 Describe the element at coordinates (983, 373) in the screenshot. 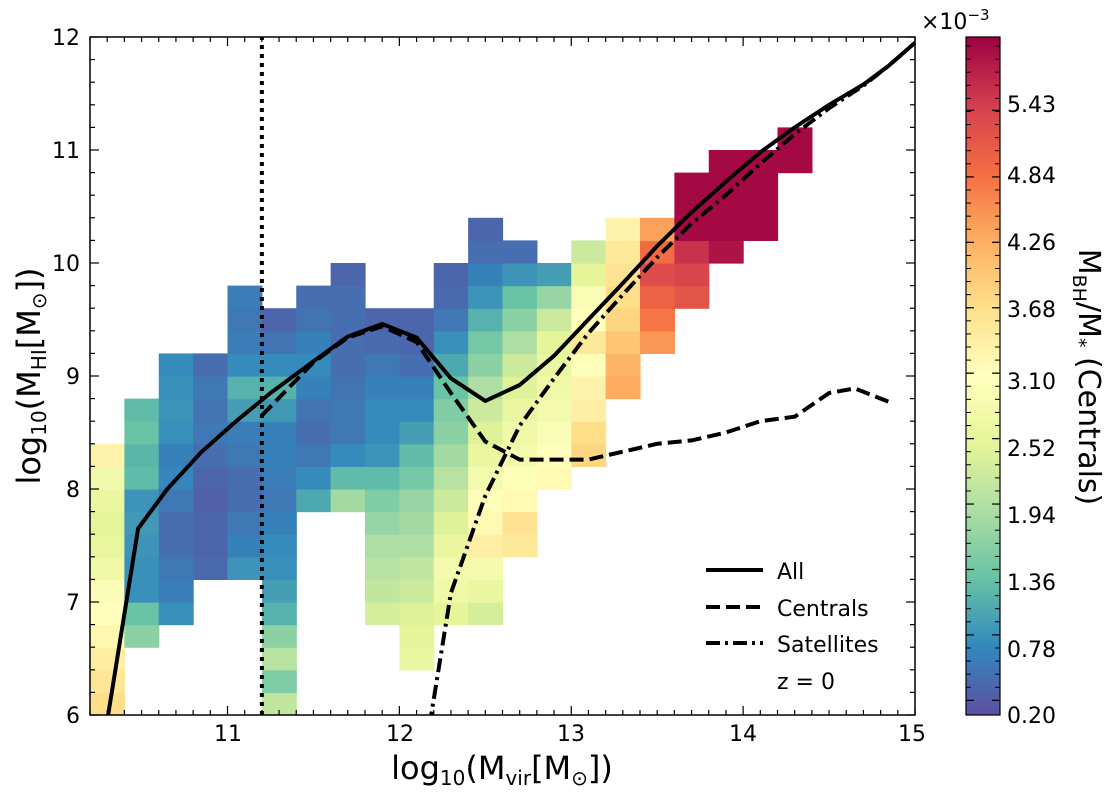

I see `colorbar-ticks` at that location.